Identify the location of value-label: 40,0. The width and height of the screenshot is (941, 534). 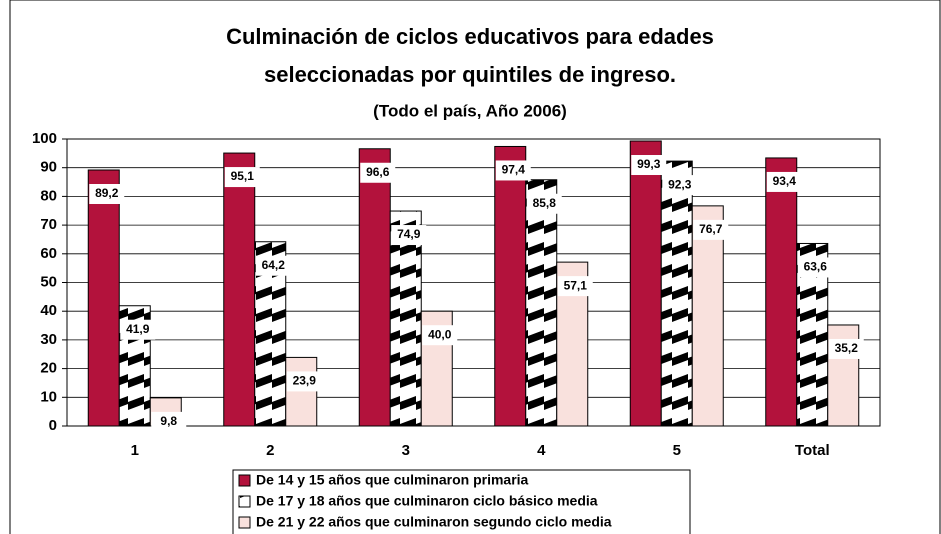
(440, 334).